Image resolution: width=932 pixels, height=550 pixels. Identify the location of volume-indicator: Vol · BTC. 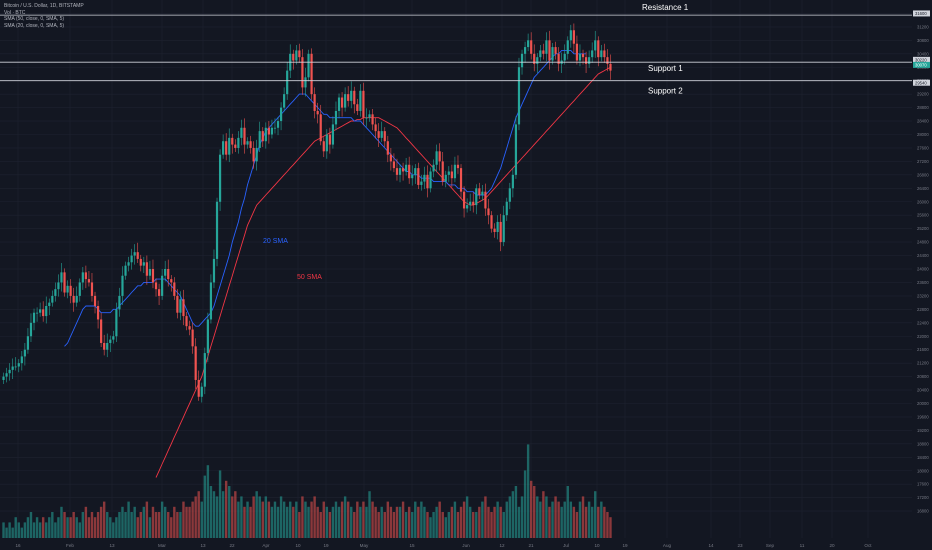
(15, 12).